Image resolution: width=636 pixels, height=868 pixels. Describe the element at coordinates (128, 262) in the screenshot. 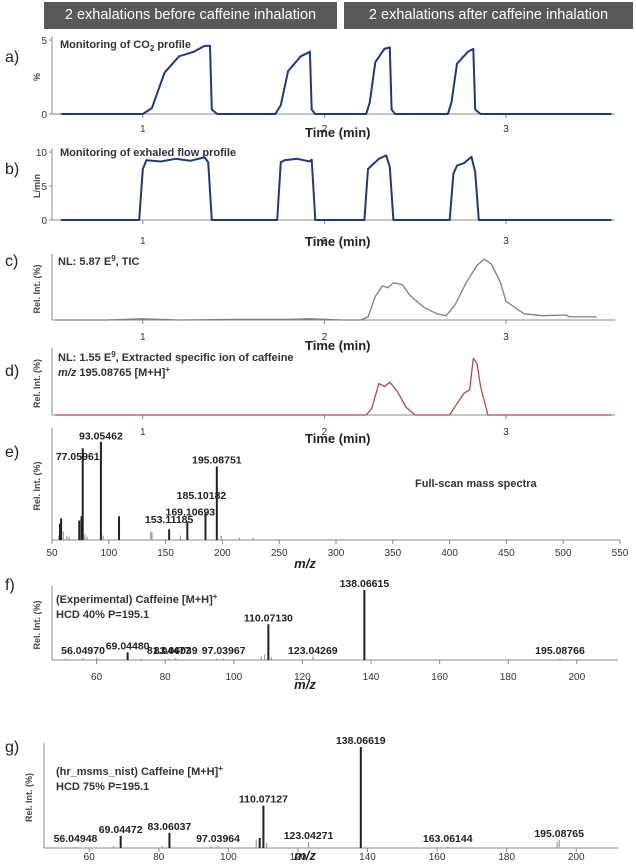

I see `title-part: , TIC` at that location.